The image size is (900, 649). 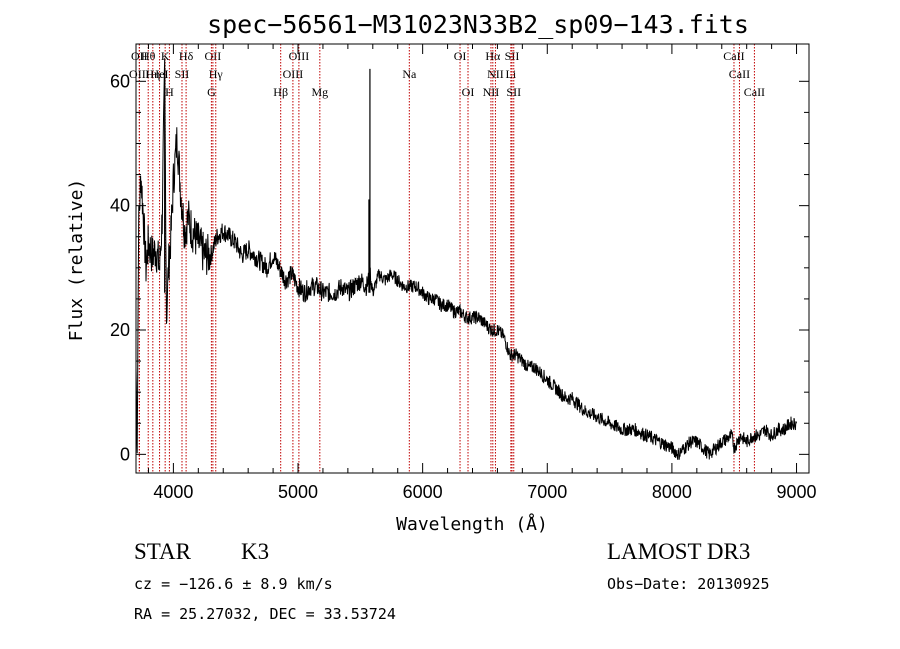 What do you see at coordinates (169, 92) in the screenshot?
I see `line-marker-label: H` at bounding box center [169, 92].